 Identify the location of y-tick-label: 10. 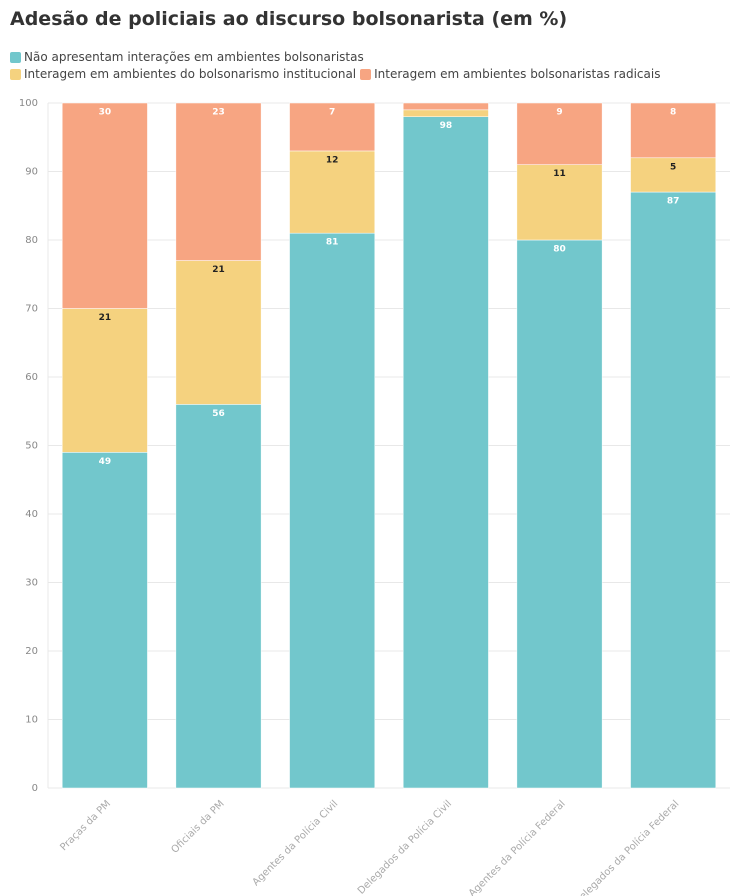
(31, 720).